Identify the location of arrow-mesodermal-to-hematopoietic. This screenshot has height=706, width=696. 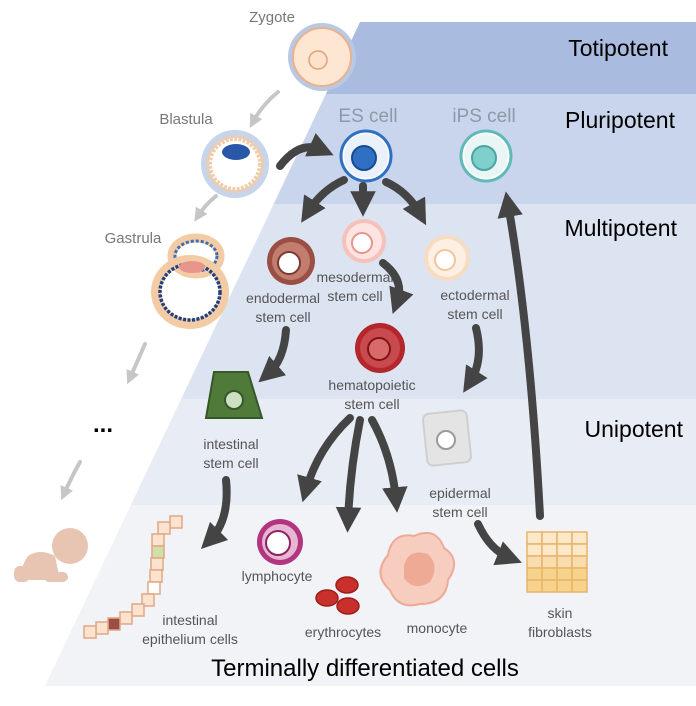
(396, 287).